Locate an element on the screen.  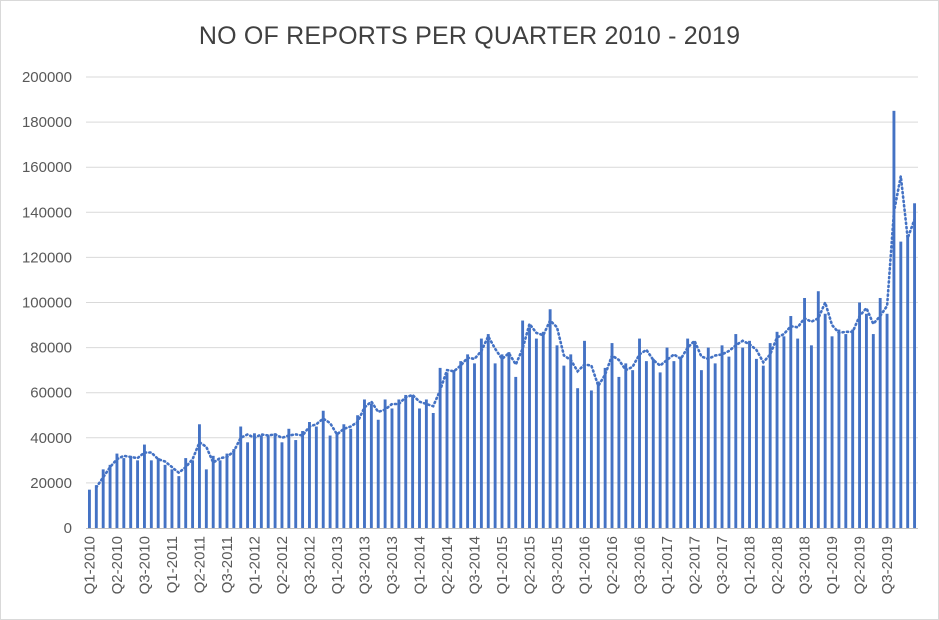
x-tick-label: Q3-2014 is located at coordinates (474, 565).